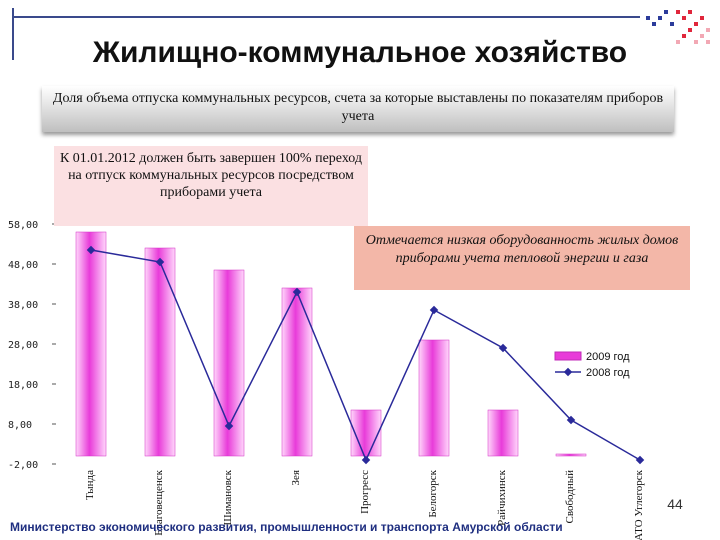  What do you see at coordinates (159, 502) in the screenshot?
I see `category-label: Благовещенск` at bounding box center [159, 502].